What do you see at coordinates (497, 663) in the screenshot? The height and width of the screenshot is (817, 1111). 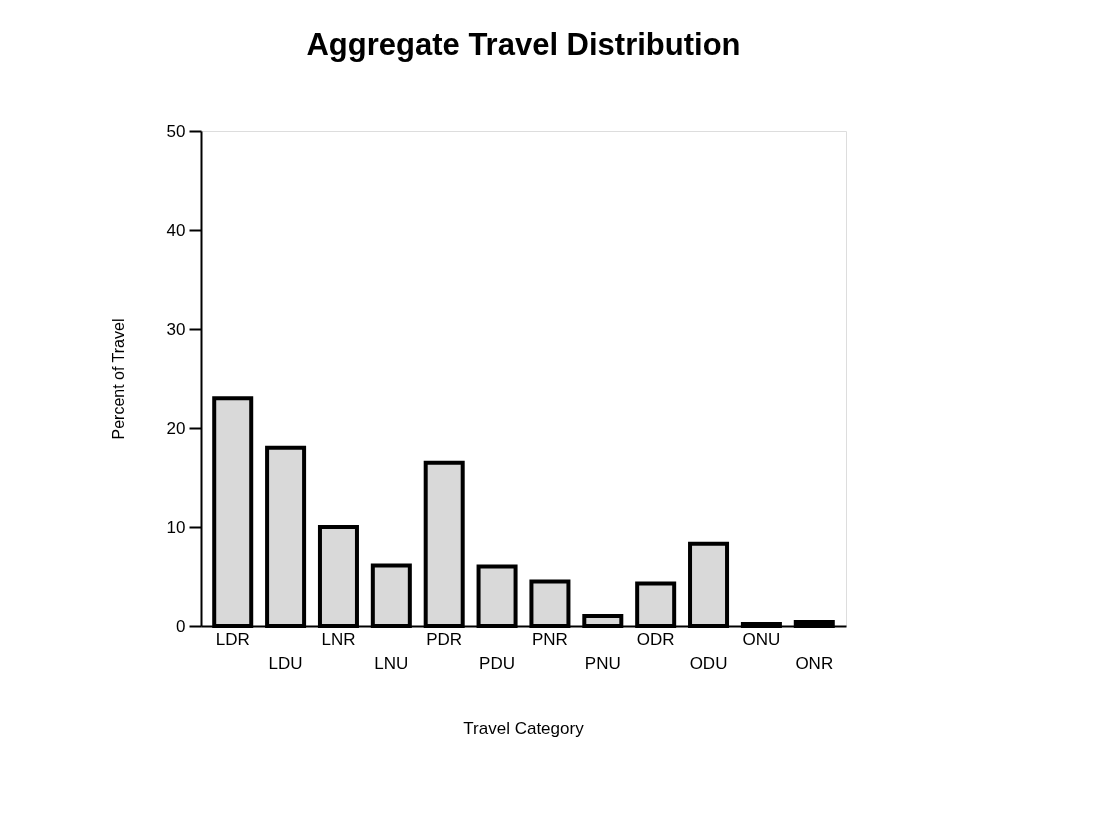 I see `x-tick-label: PDU` at bounding box center [497, 663].